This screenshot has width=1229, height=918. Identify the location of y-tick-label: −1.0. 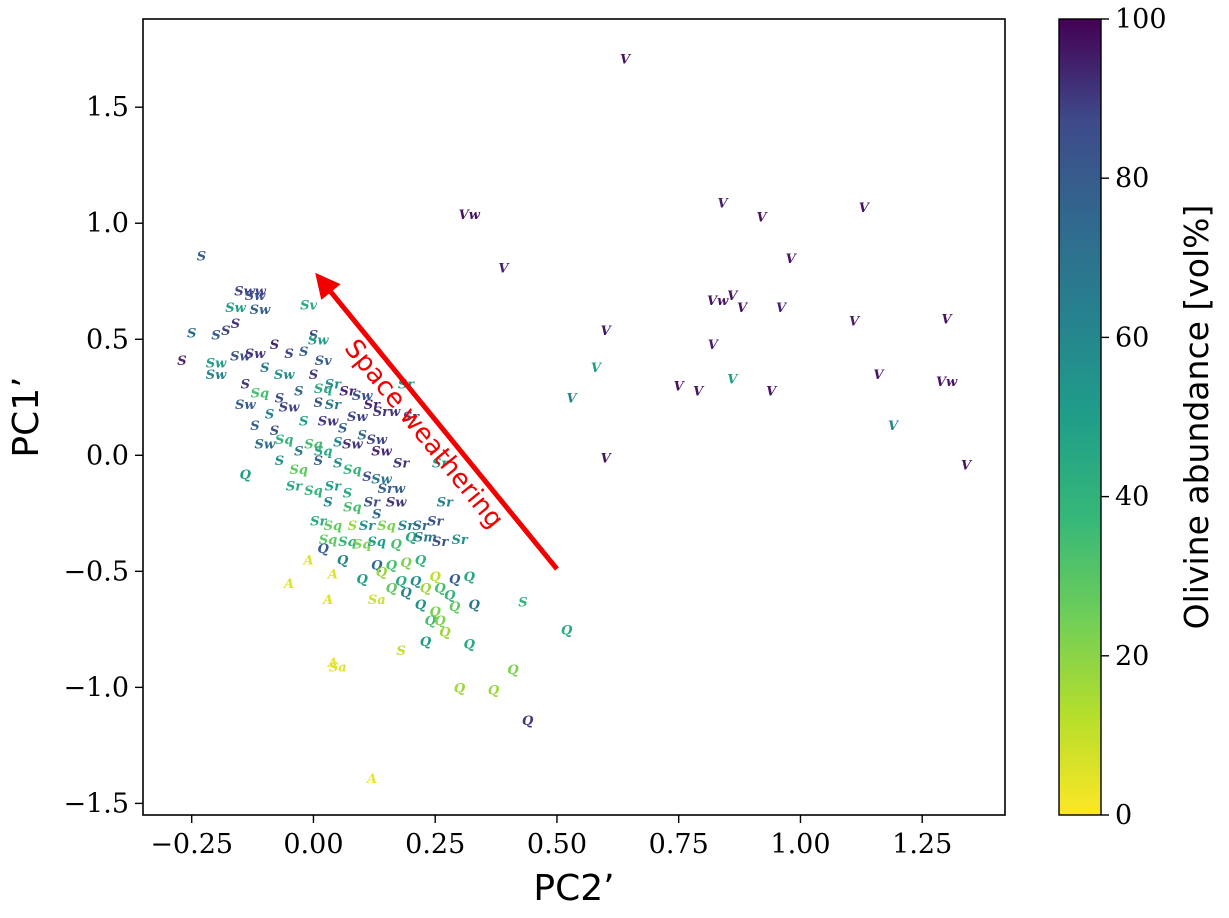
(96, 687).